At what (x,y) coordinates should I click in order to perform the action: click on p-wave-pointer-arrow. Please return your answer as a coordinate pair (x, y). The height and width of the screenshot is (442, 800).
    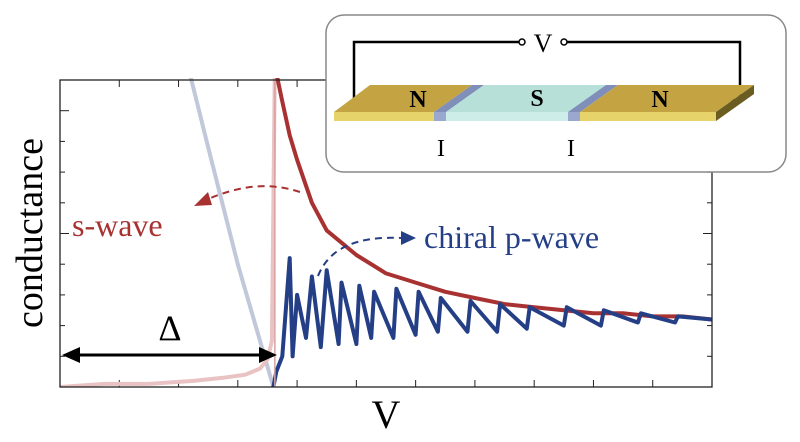
    Looking at the image, I should click on (360, 256).